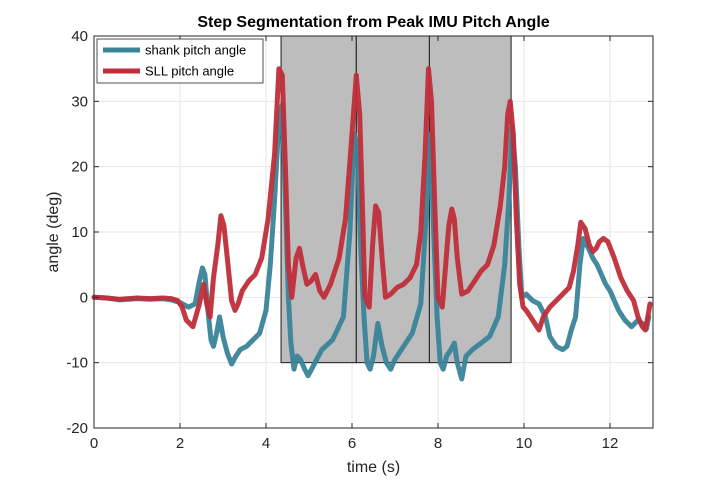 Image resolution: width=720 pixels, height=485 pixels. What do you see at coordinates (79, 232) in the screenshot?
I see `y-tick-label: 10` at bounding box center [79, 232].